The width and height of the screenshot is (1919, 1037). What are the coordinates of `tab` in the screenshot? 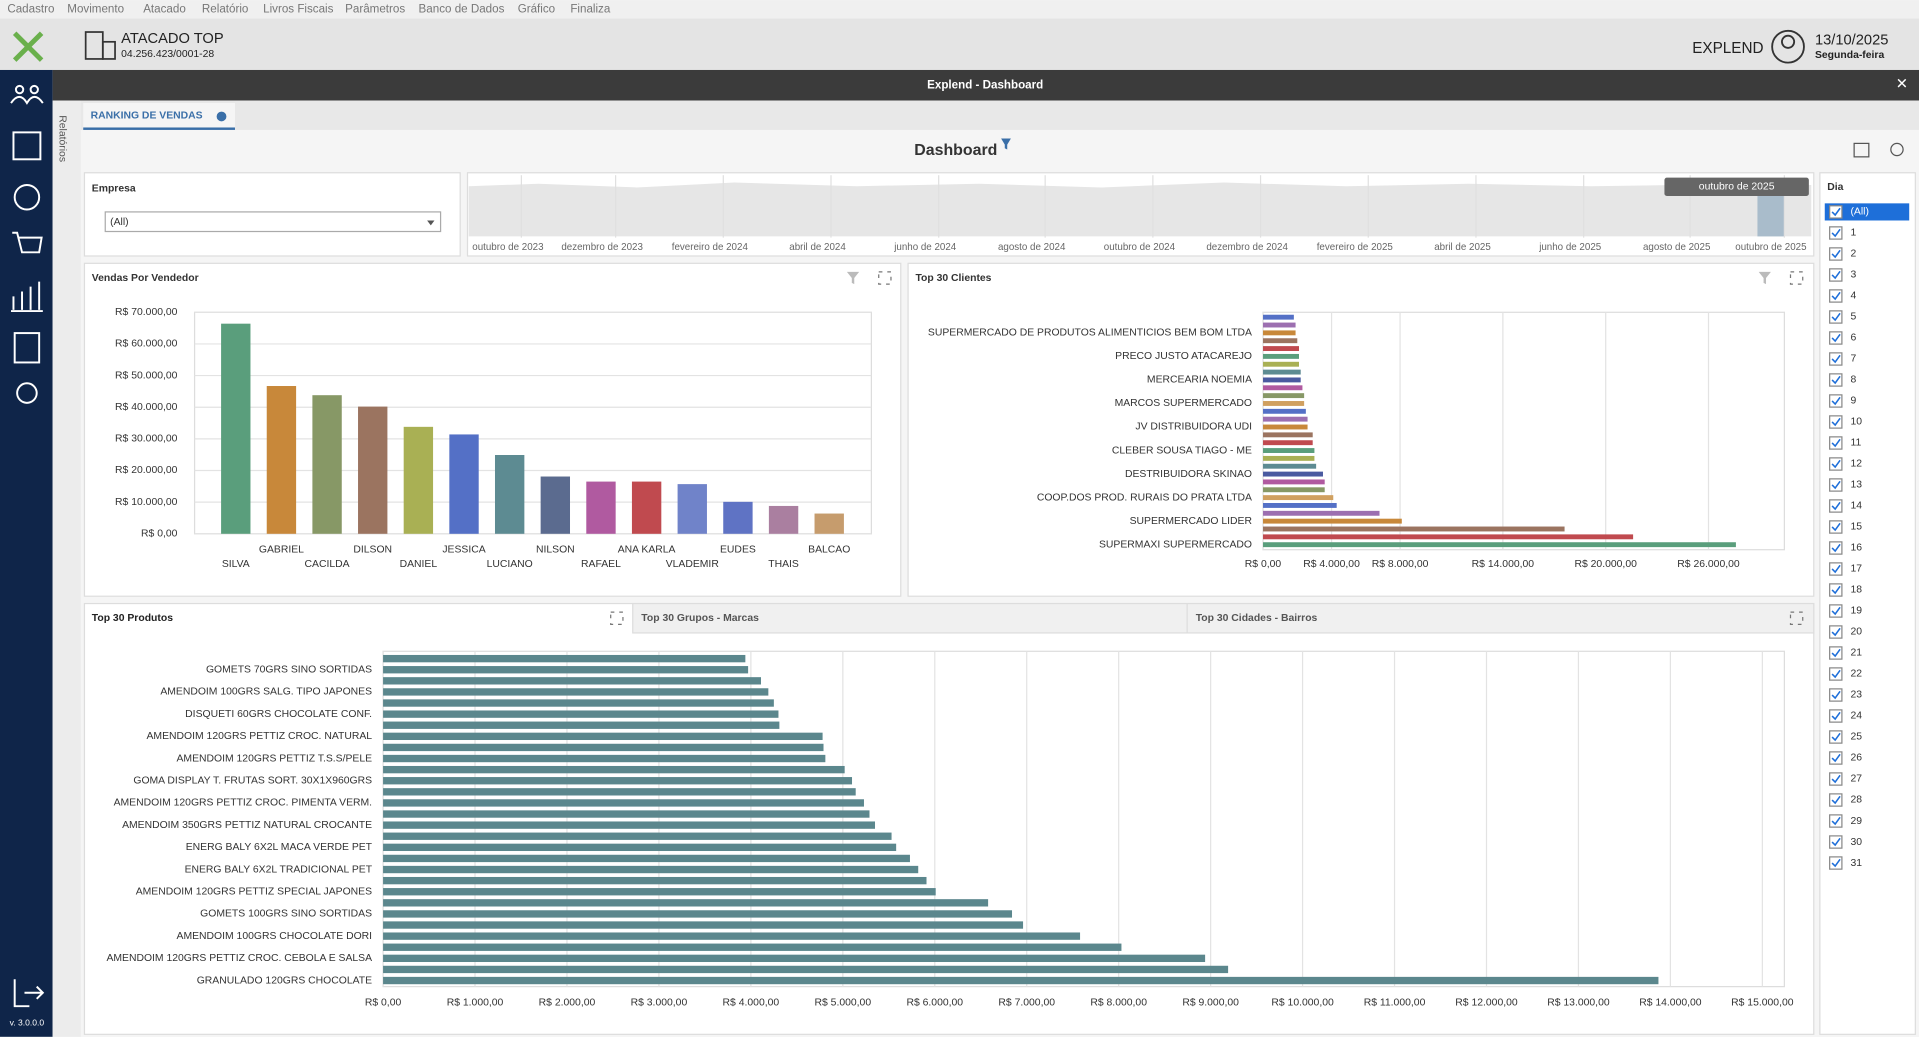 It's located at (159, 116).